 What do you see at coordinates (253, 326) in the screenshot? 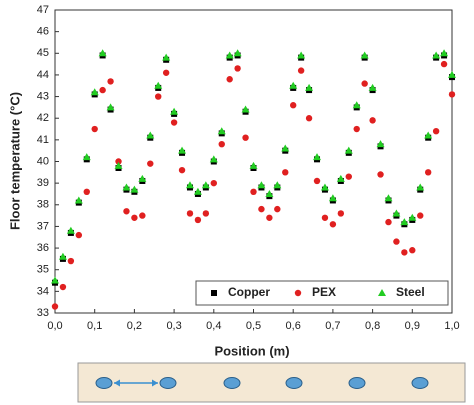
I see `x-tick-label: 0,5` at bounding box center [253, 326].